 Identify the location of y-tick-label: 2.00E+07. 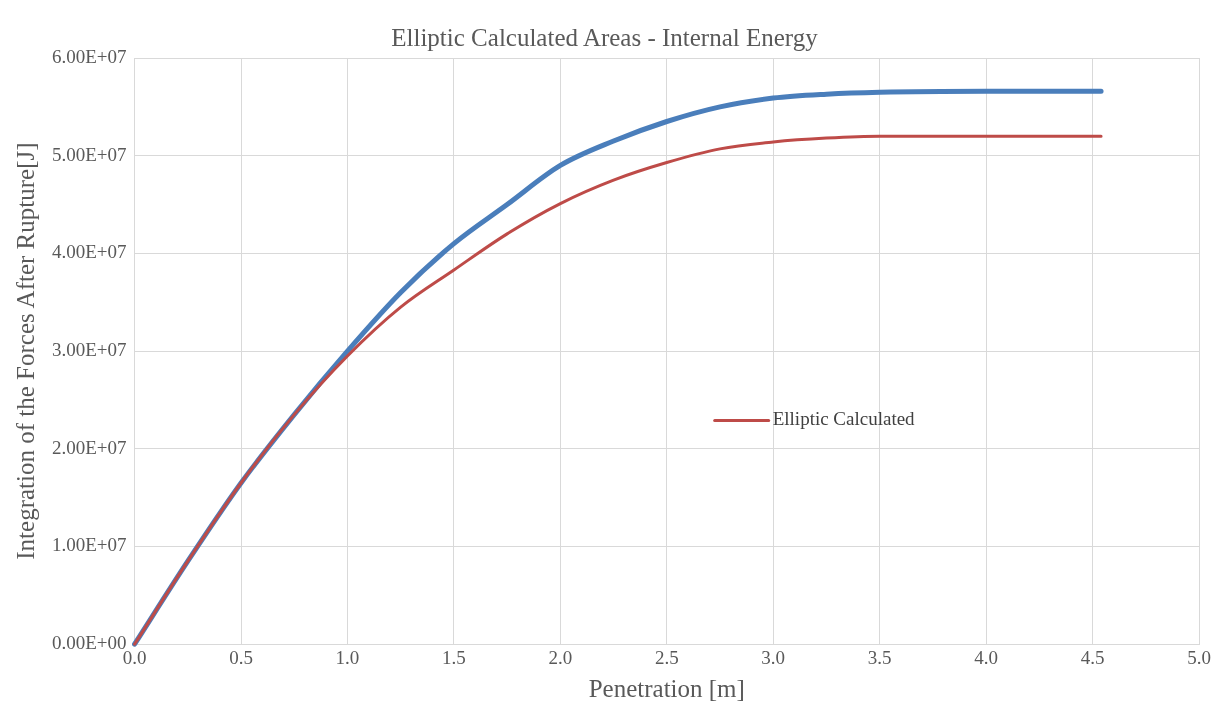
(89, 447).